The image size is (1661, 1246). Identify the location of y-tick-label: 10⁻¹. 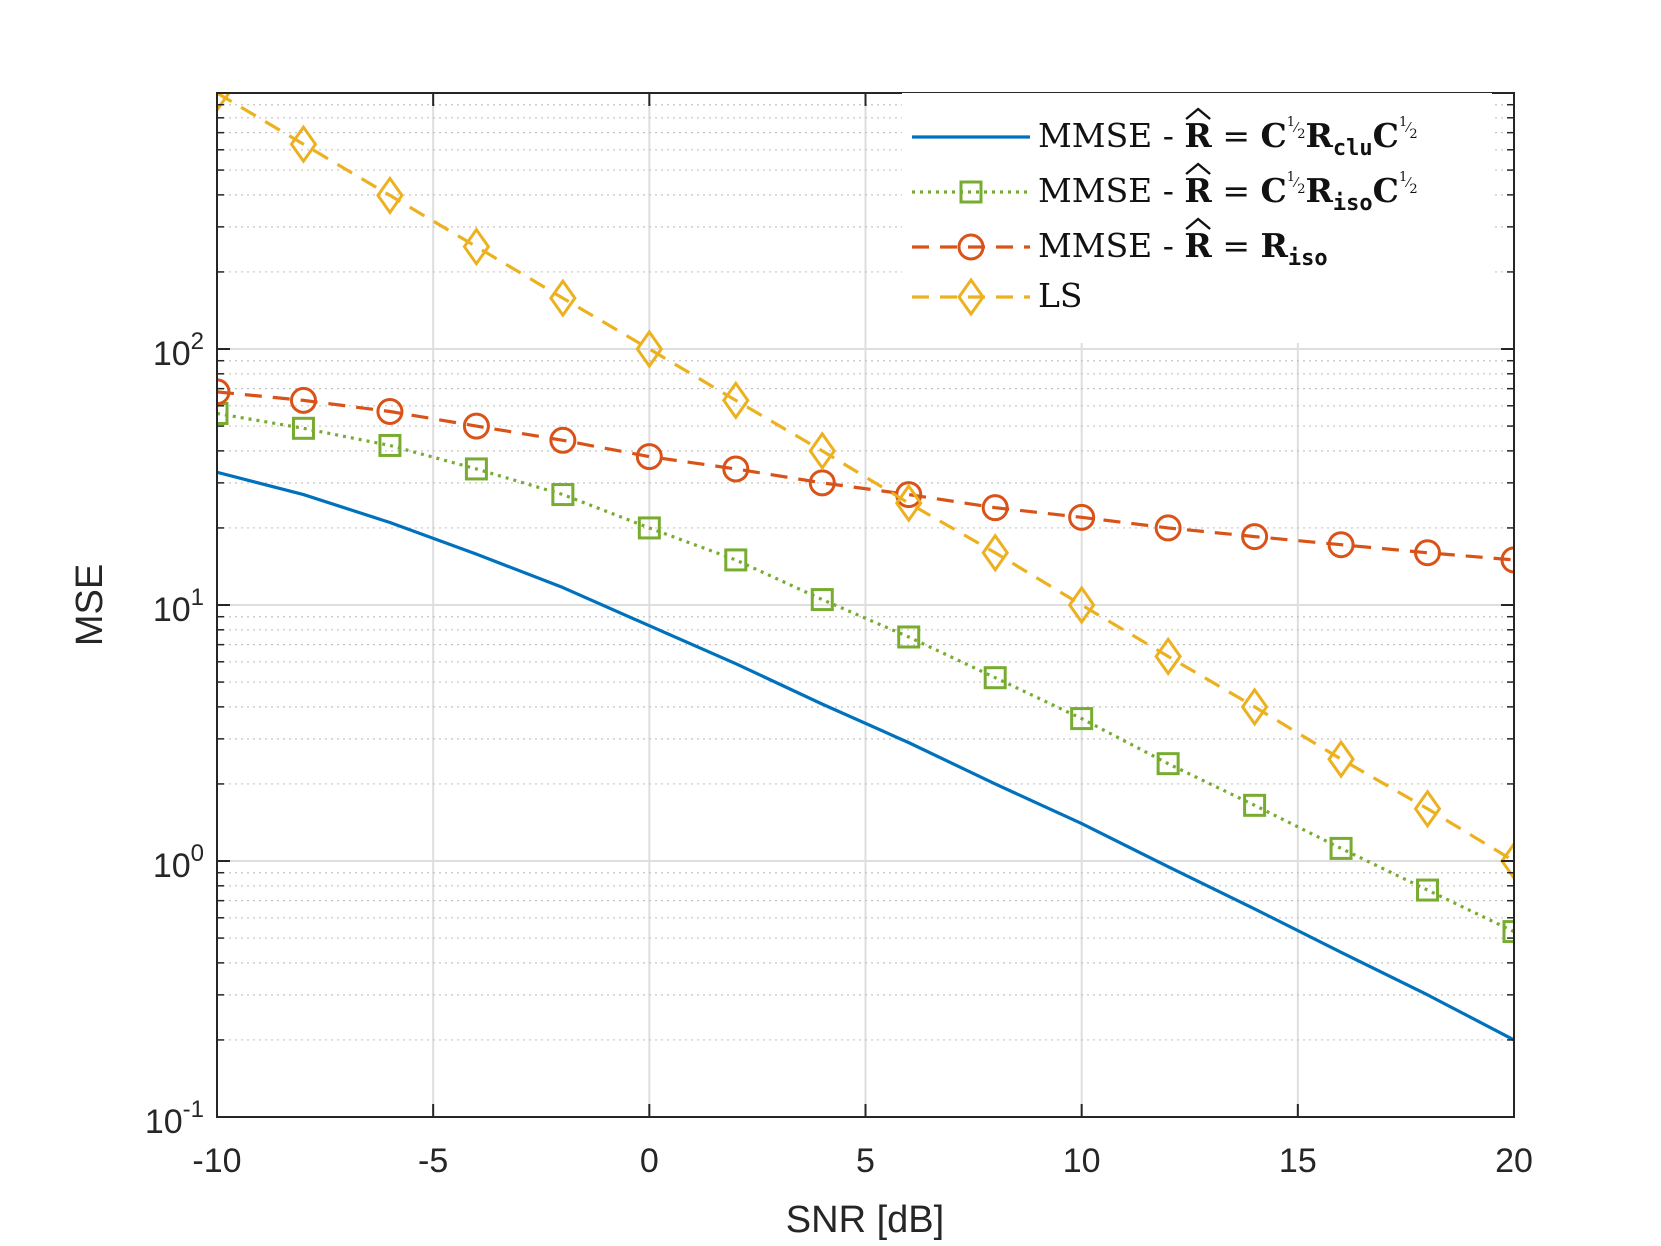
(174, 1118).